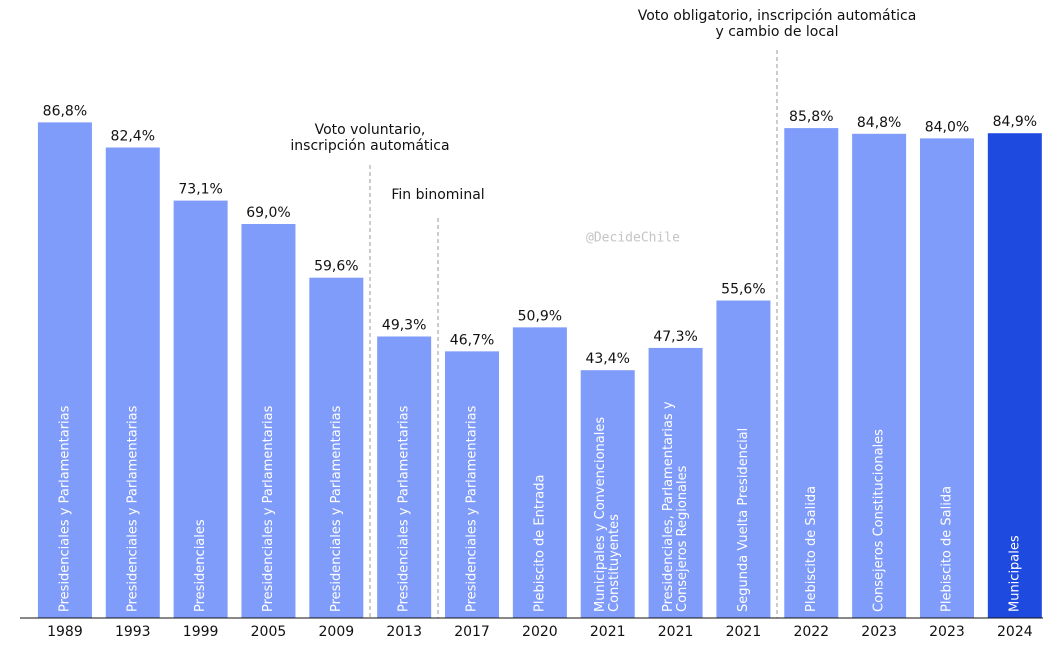 The image size is (1043, 671). I want to click on x-tick-label: 2022, so click(811, 632).